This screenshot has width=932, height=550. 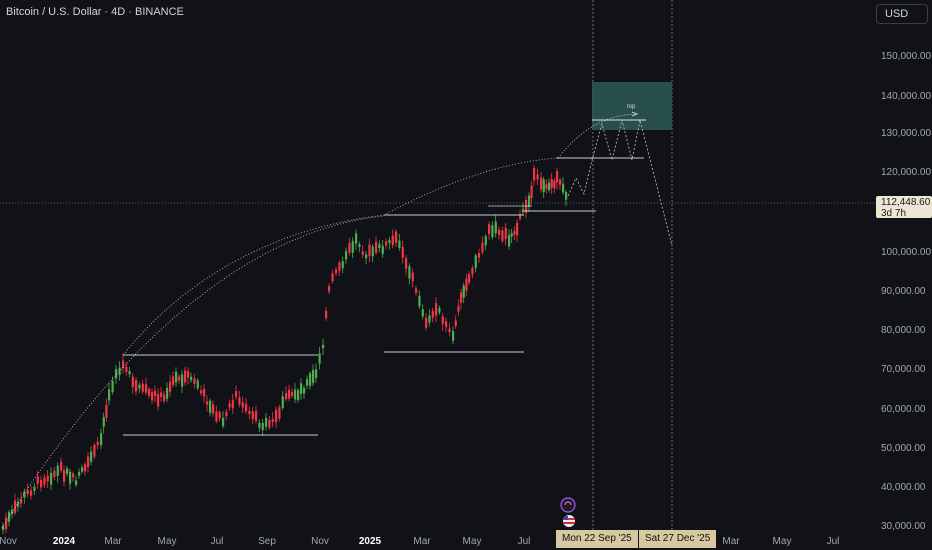 I want to click on event-icon-swirl, so click(x=568, y=505).